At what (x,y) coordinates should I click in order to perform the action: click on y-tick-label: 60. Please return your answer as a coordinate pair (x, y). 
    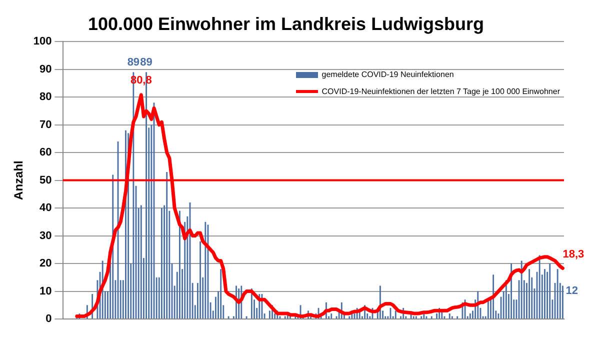
    Looking at the image, I should click on (46, 152).